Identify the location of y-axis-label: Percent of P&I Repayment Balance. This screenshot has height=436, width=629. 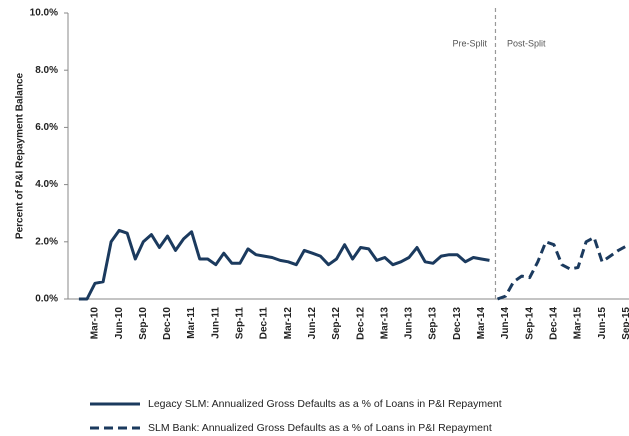
(20, 155).